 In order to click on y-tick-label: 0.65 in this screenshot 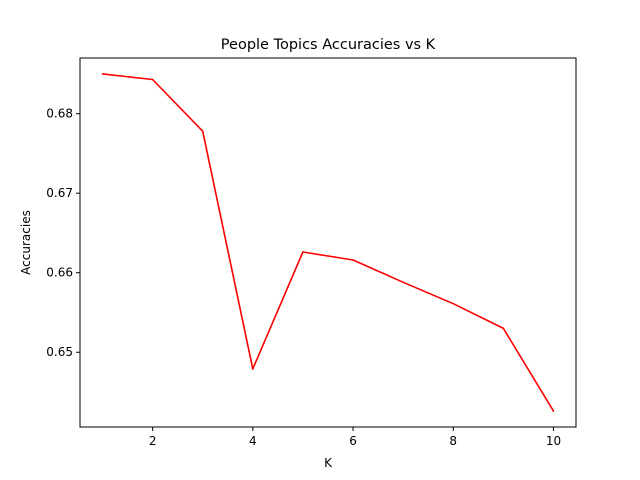, I will do `click(59, 352)`.